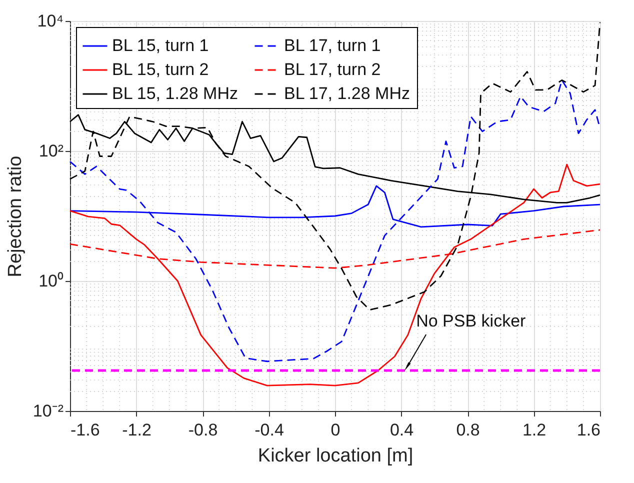 This screenshot has height=483, width=634. I want to click on x-tick-label: 1.6, so click(588, 430).